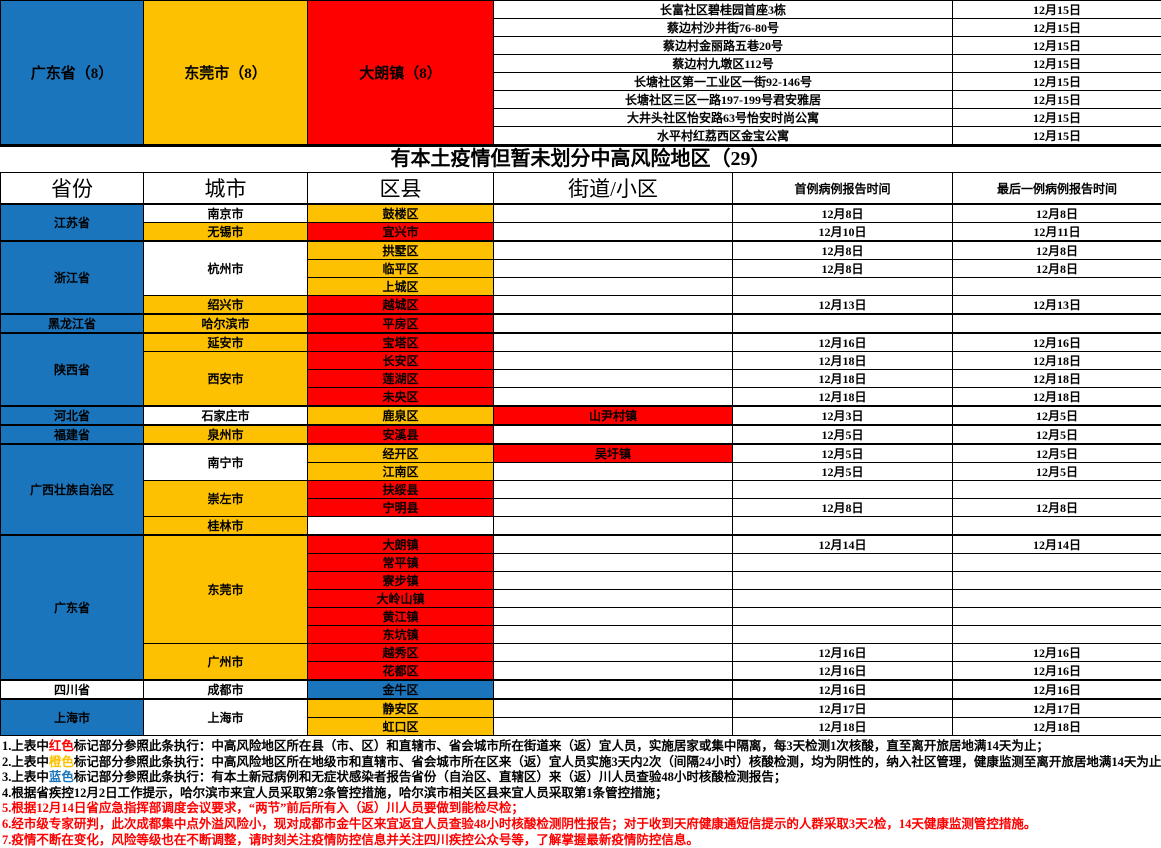 This screenshot has height=848, width=1161. What do you see at coordinates (226, 526) in the screenshot?
I see `city-cell: 桂林市` at bounding box center [226, 526].